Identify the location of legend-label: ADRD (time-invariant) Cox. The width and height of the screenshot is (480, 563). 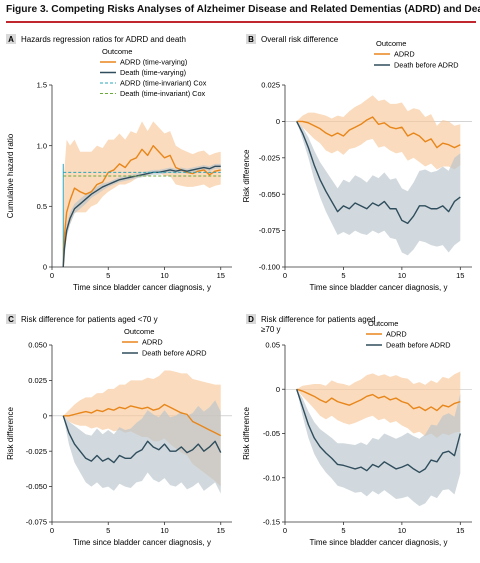
(163, 83).